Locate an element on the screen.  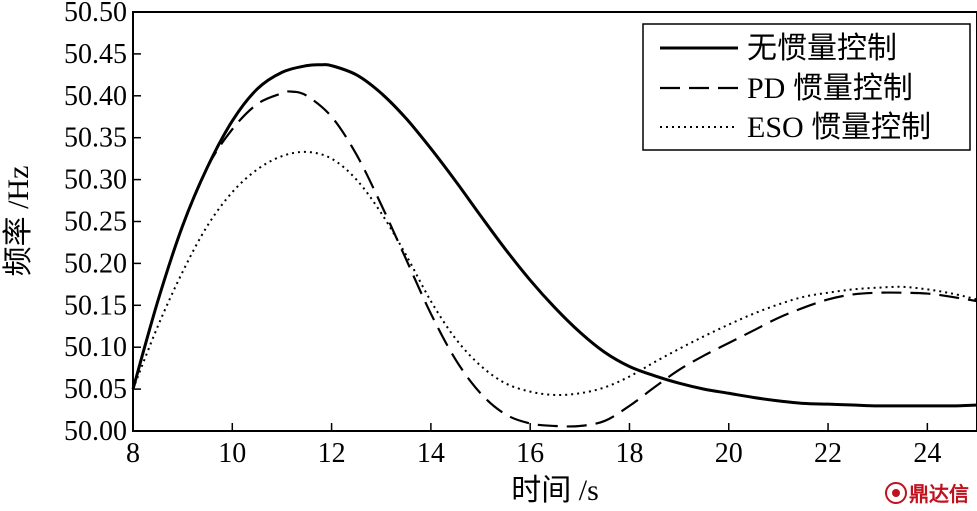
y-tick-label: 50.20 is located at coordinates (95, 263).